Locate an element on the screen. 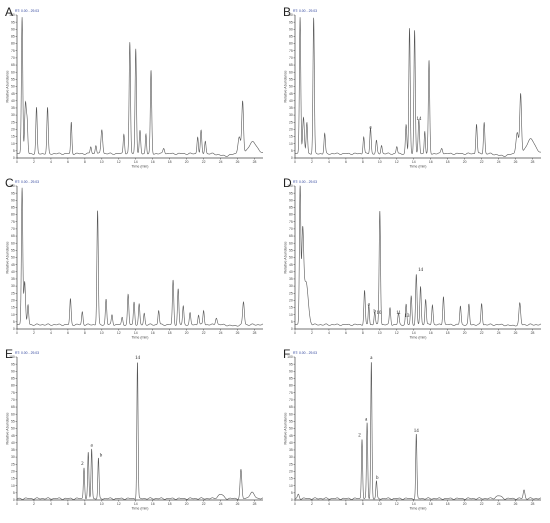  panel-letter: E is located at coordinates (9, 354).